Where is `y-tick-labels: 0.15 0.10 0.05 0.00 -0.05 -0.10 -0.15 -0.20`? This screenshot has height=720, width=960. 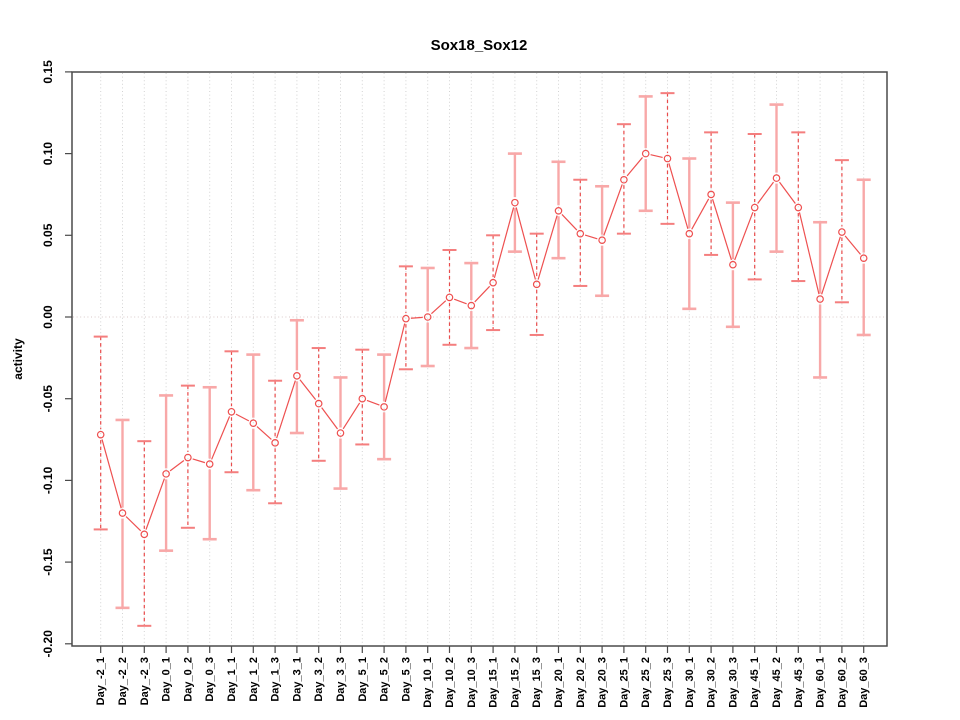
y-tick-labels: 0.15 0.10 0.05 0.00 -0.05 -0.10 -0.15 -0.20 is located at coordinates (48, 359).